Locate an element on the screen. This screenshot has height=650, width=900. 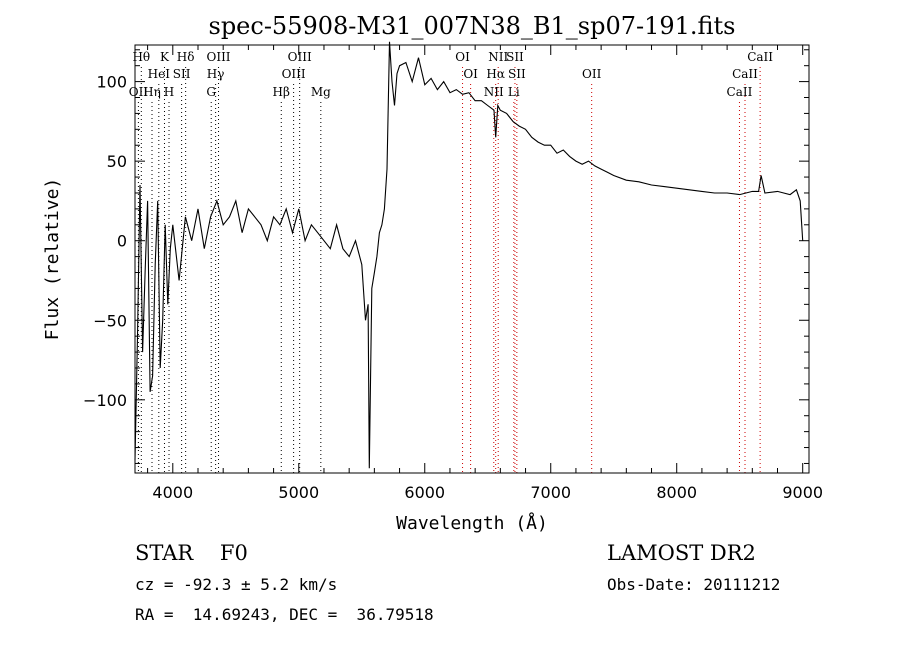
x-tick-label: 6000 is located at coordinates (424, 492).